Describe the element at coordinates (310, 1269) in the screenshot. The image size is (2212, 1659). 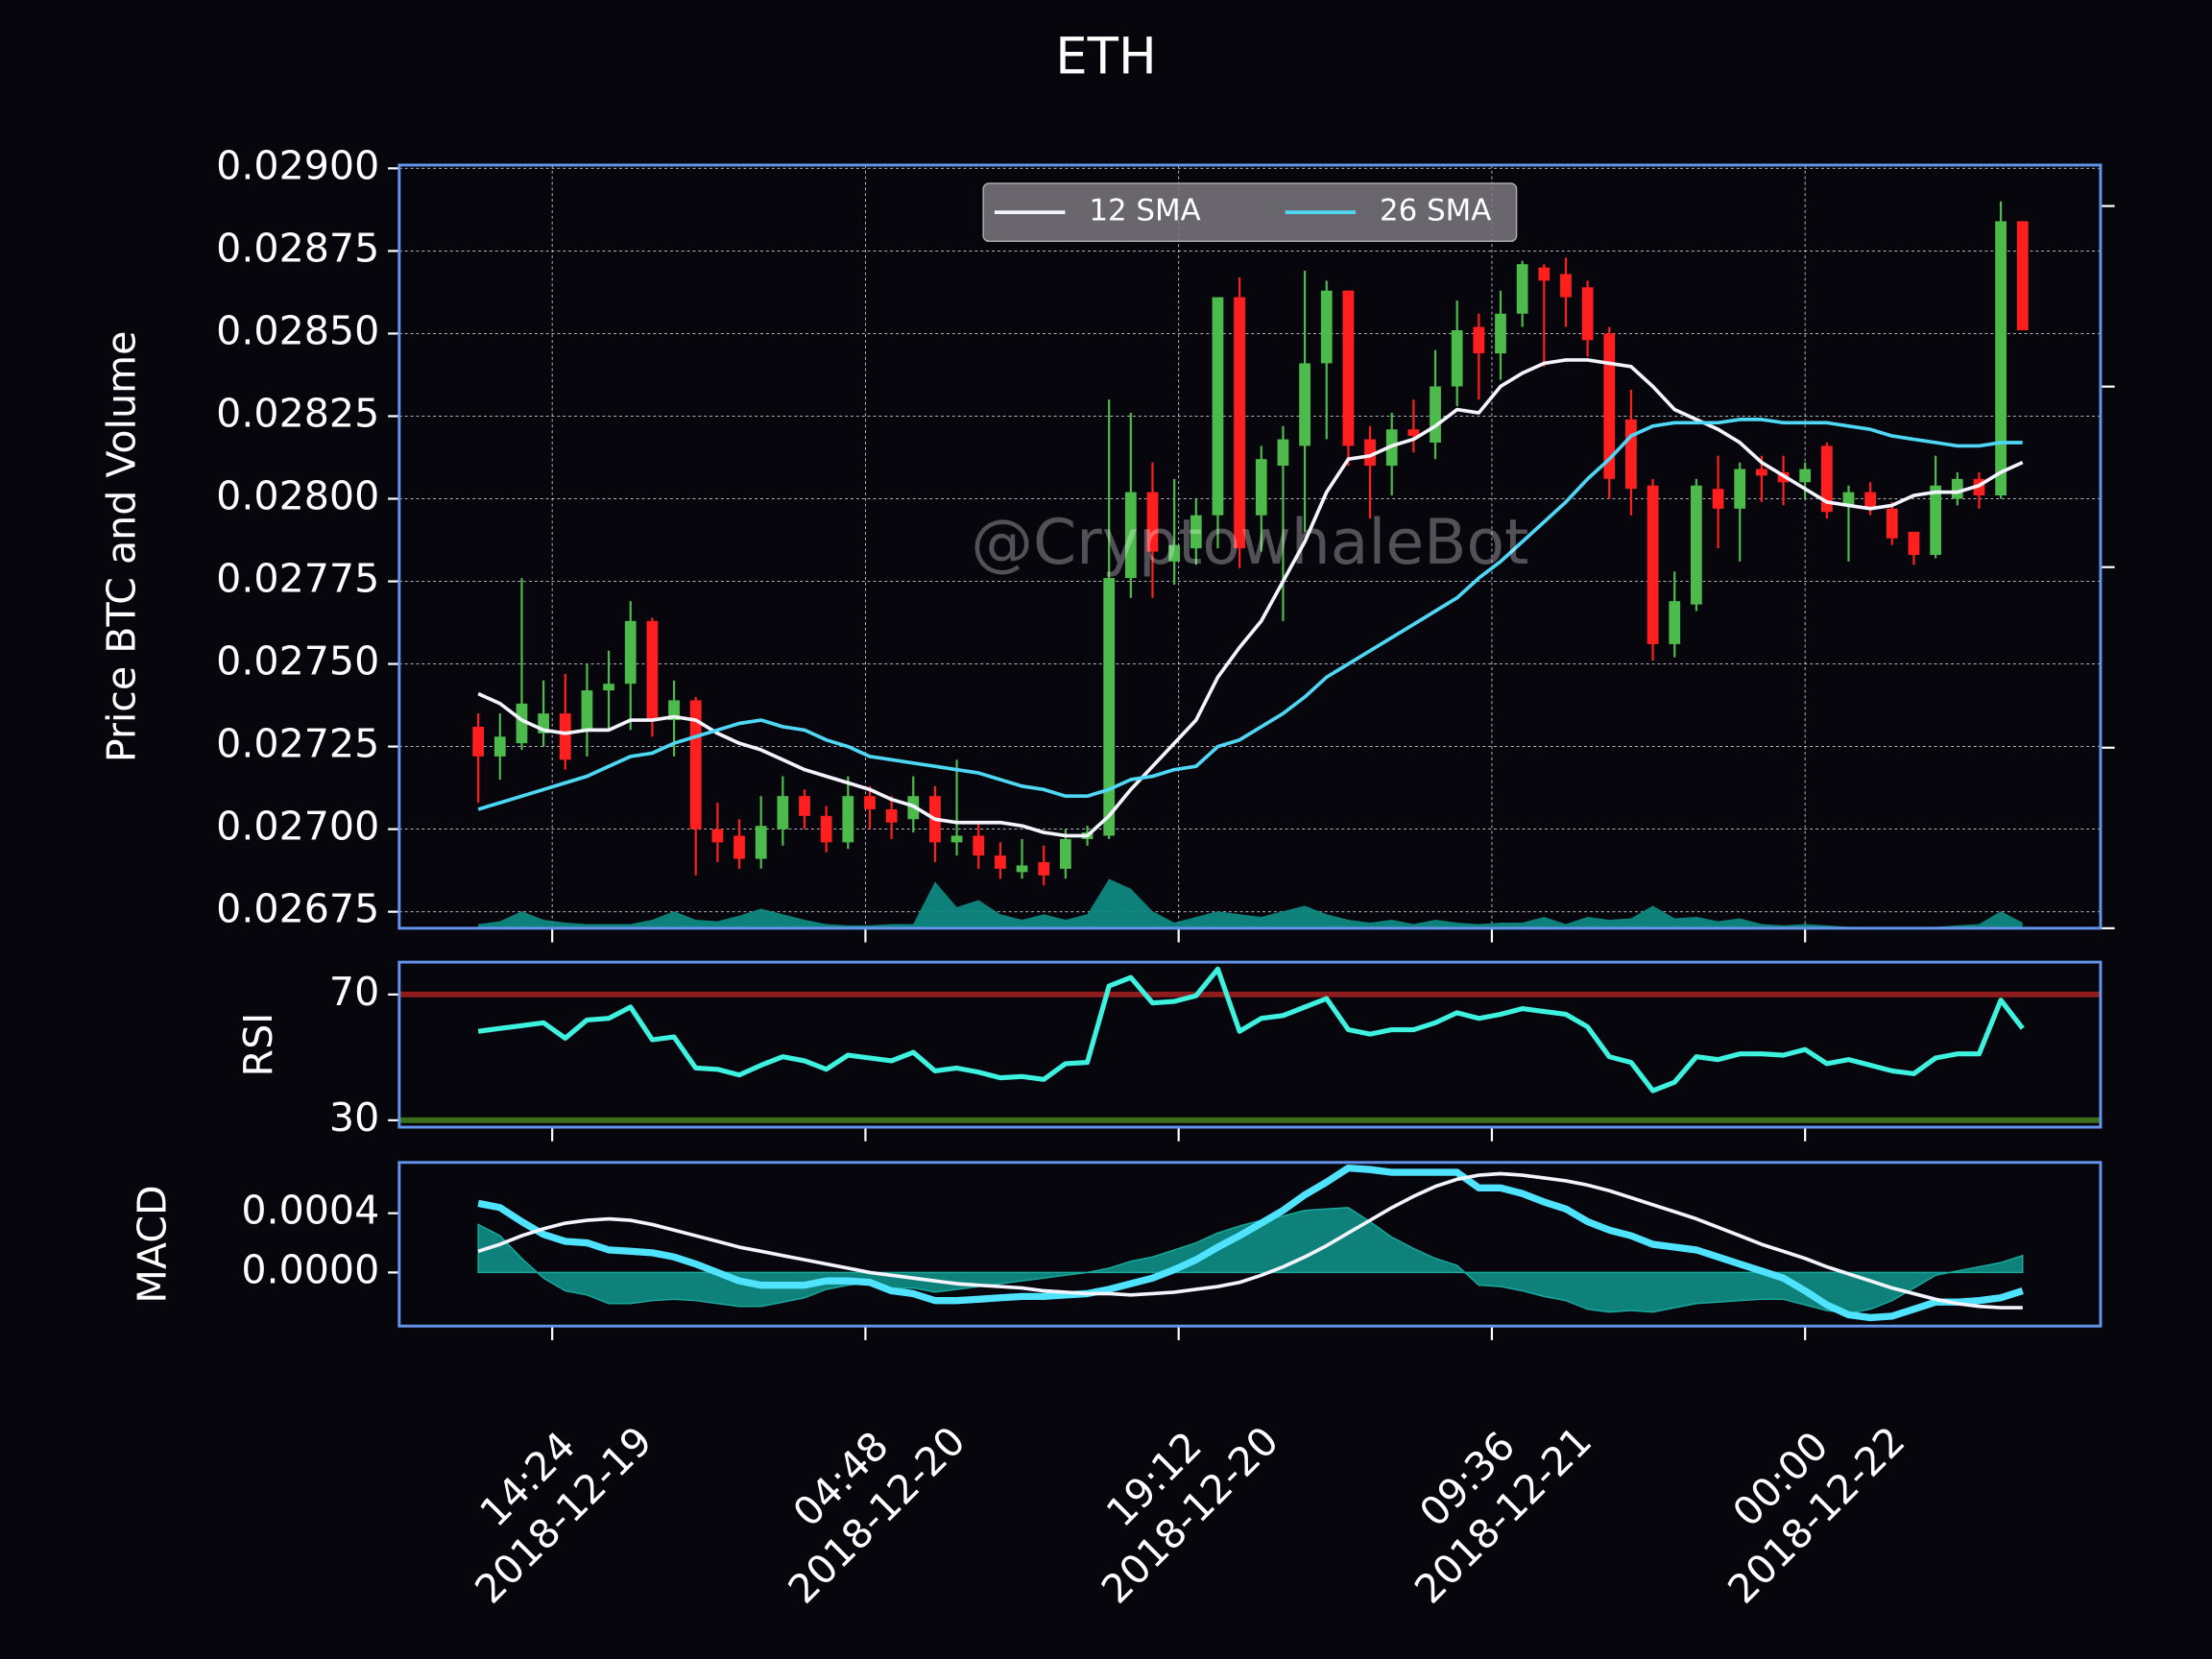
I see `y-tick-label: 0.0000` at that location.